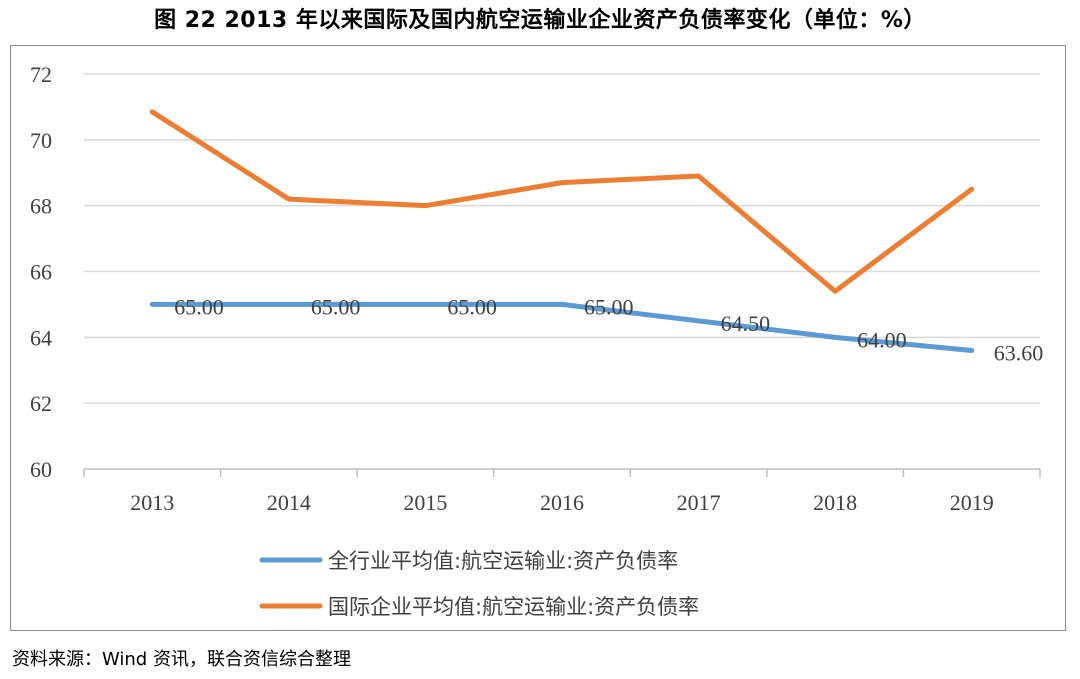 The width and height of the screenshot is (1080, 679). Describe the element at coordinates (289, 502) in the screenshot. I see `x-tick-label: 2014` at that location.